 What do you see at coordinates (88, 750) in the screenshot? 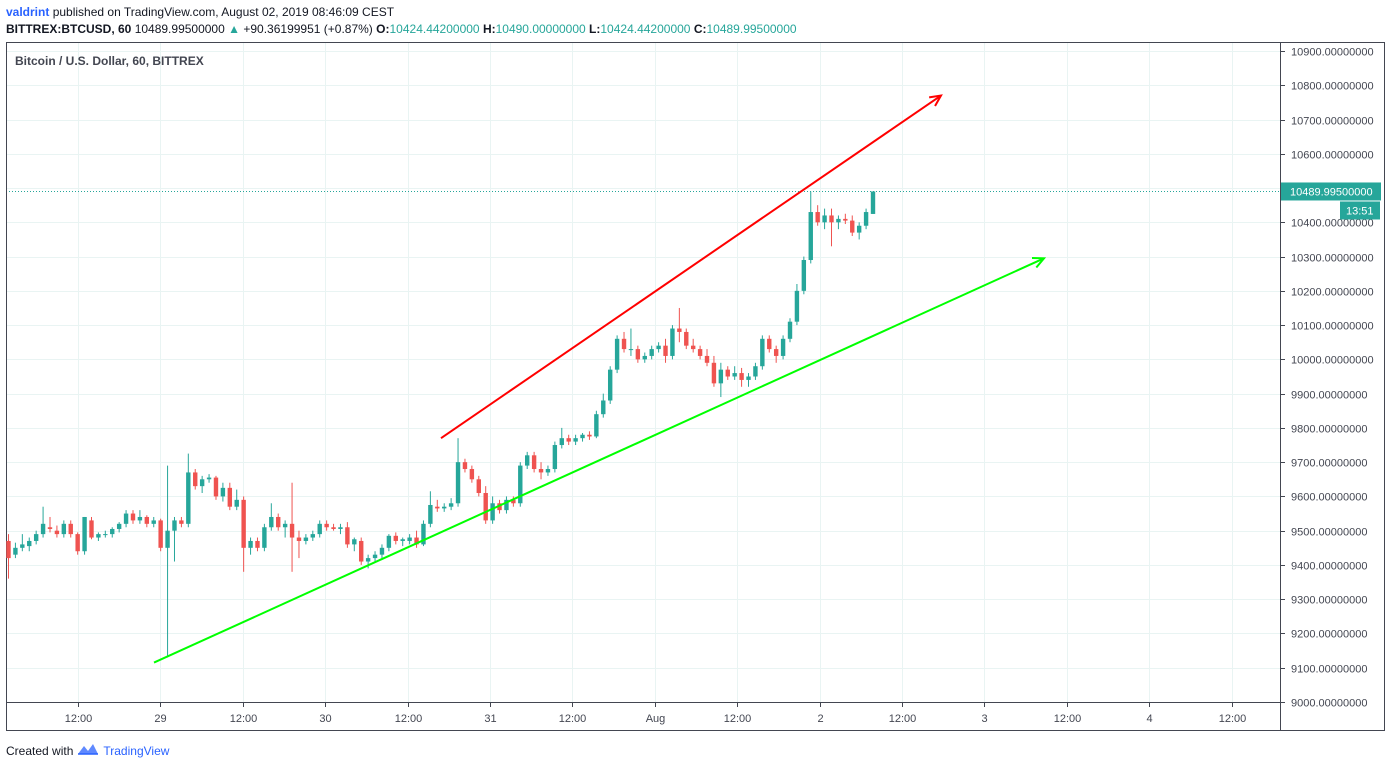
I see `tradingview-logo-icon` at bounding box center [88, 750].